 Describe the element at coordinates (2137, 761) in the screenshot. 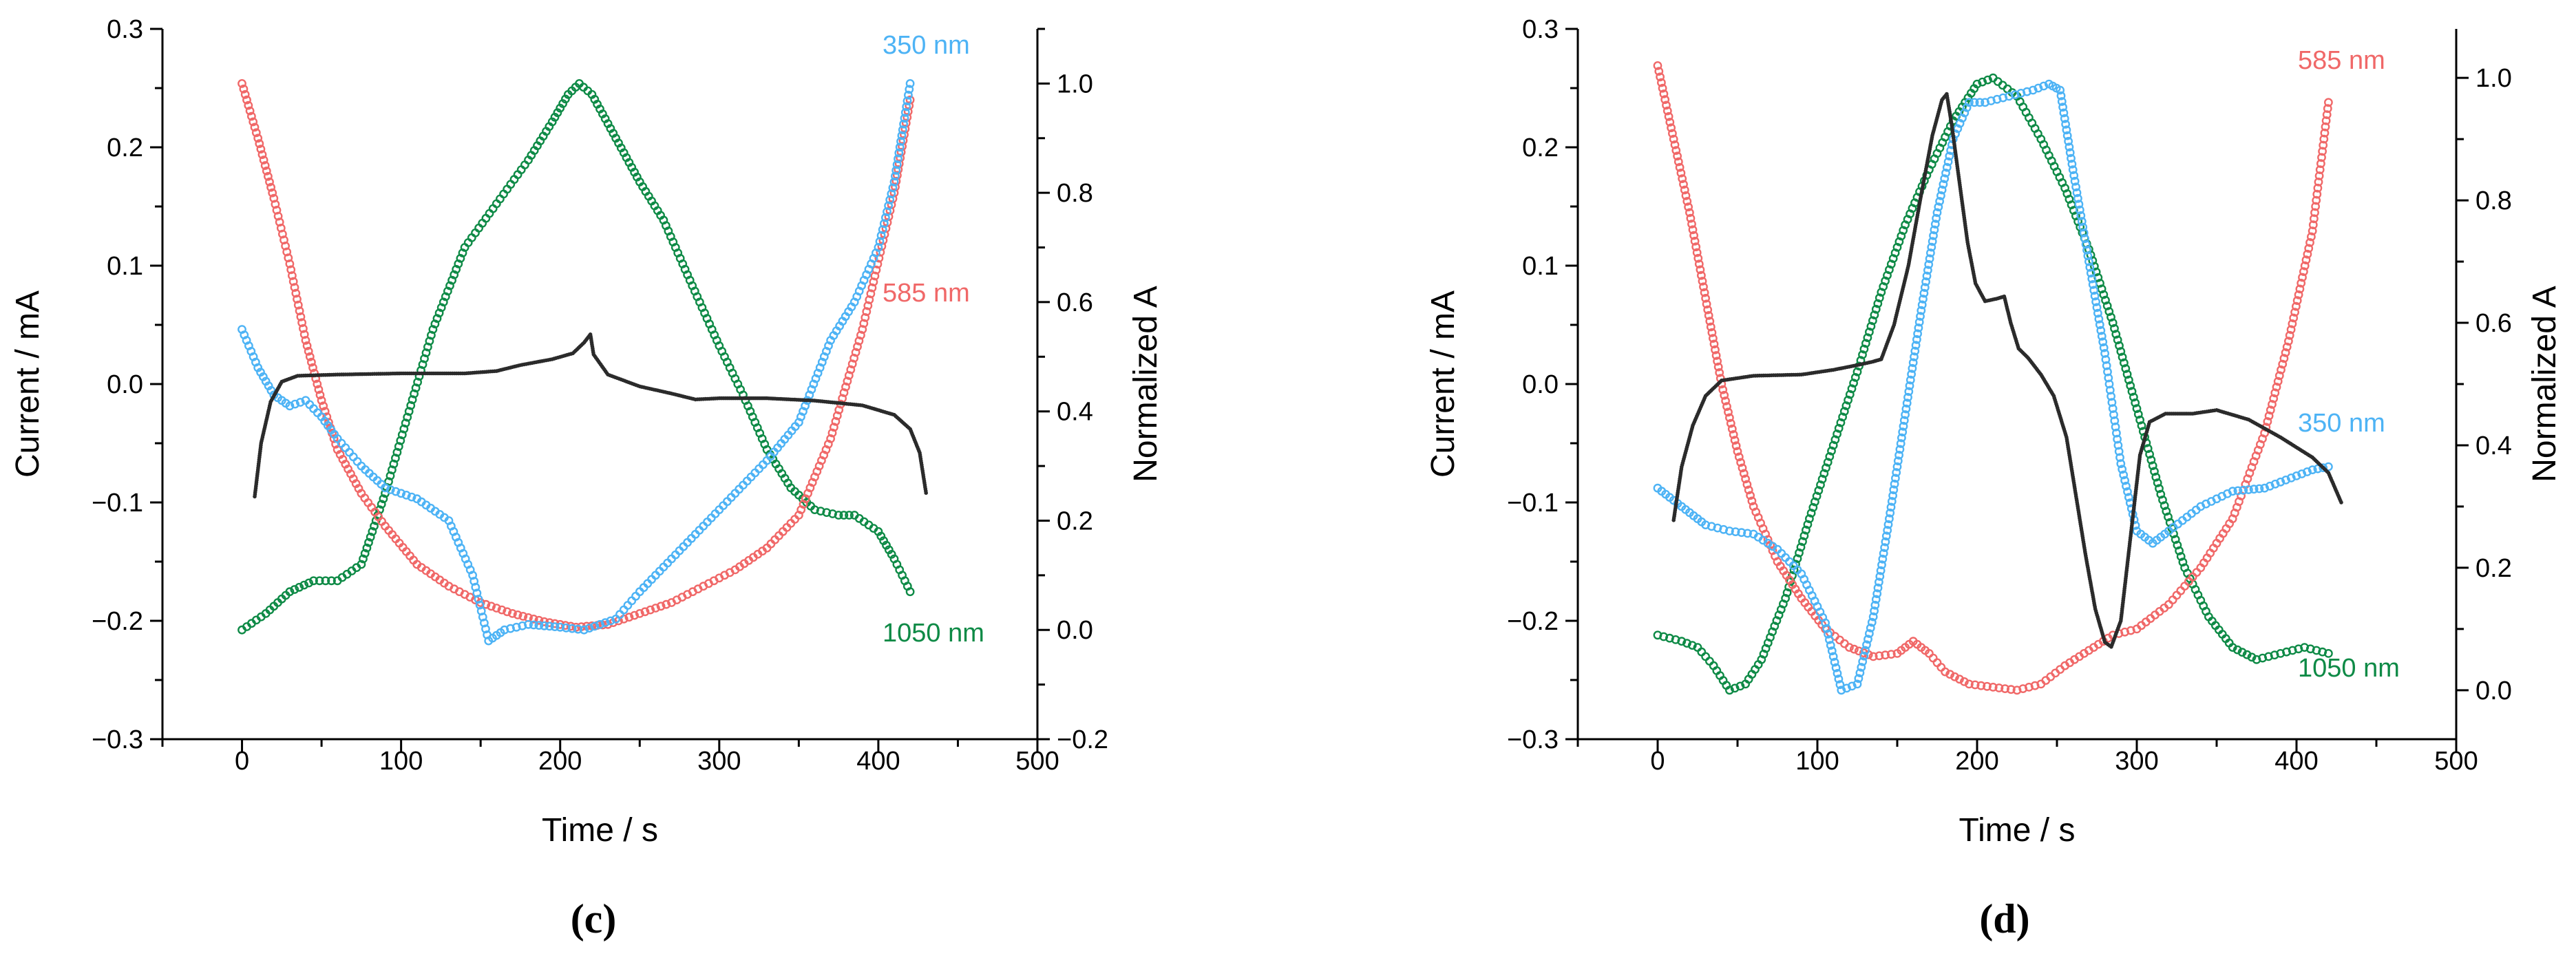

I see `x-tick-label: 300` at that location.